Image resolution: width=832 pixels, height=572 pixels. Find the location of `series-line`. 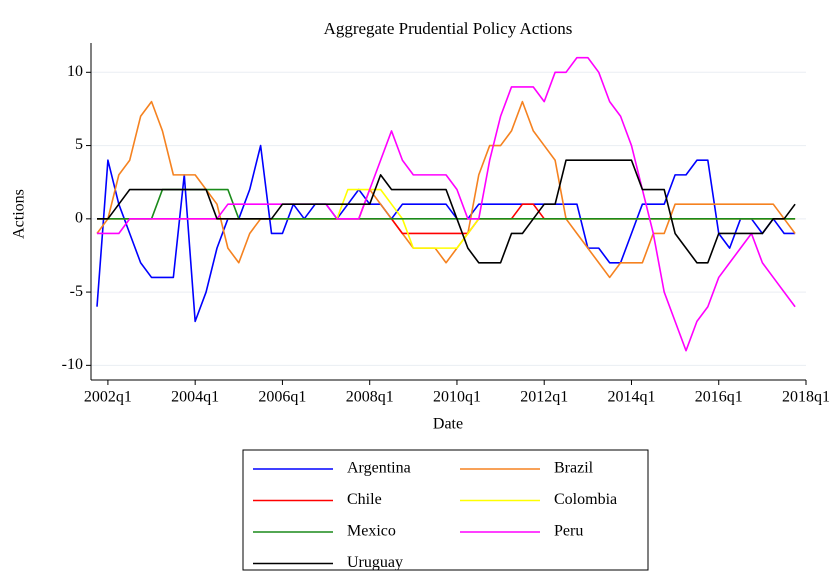

series-line is located at coordinates (446, 204).